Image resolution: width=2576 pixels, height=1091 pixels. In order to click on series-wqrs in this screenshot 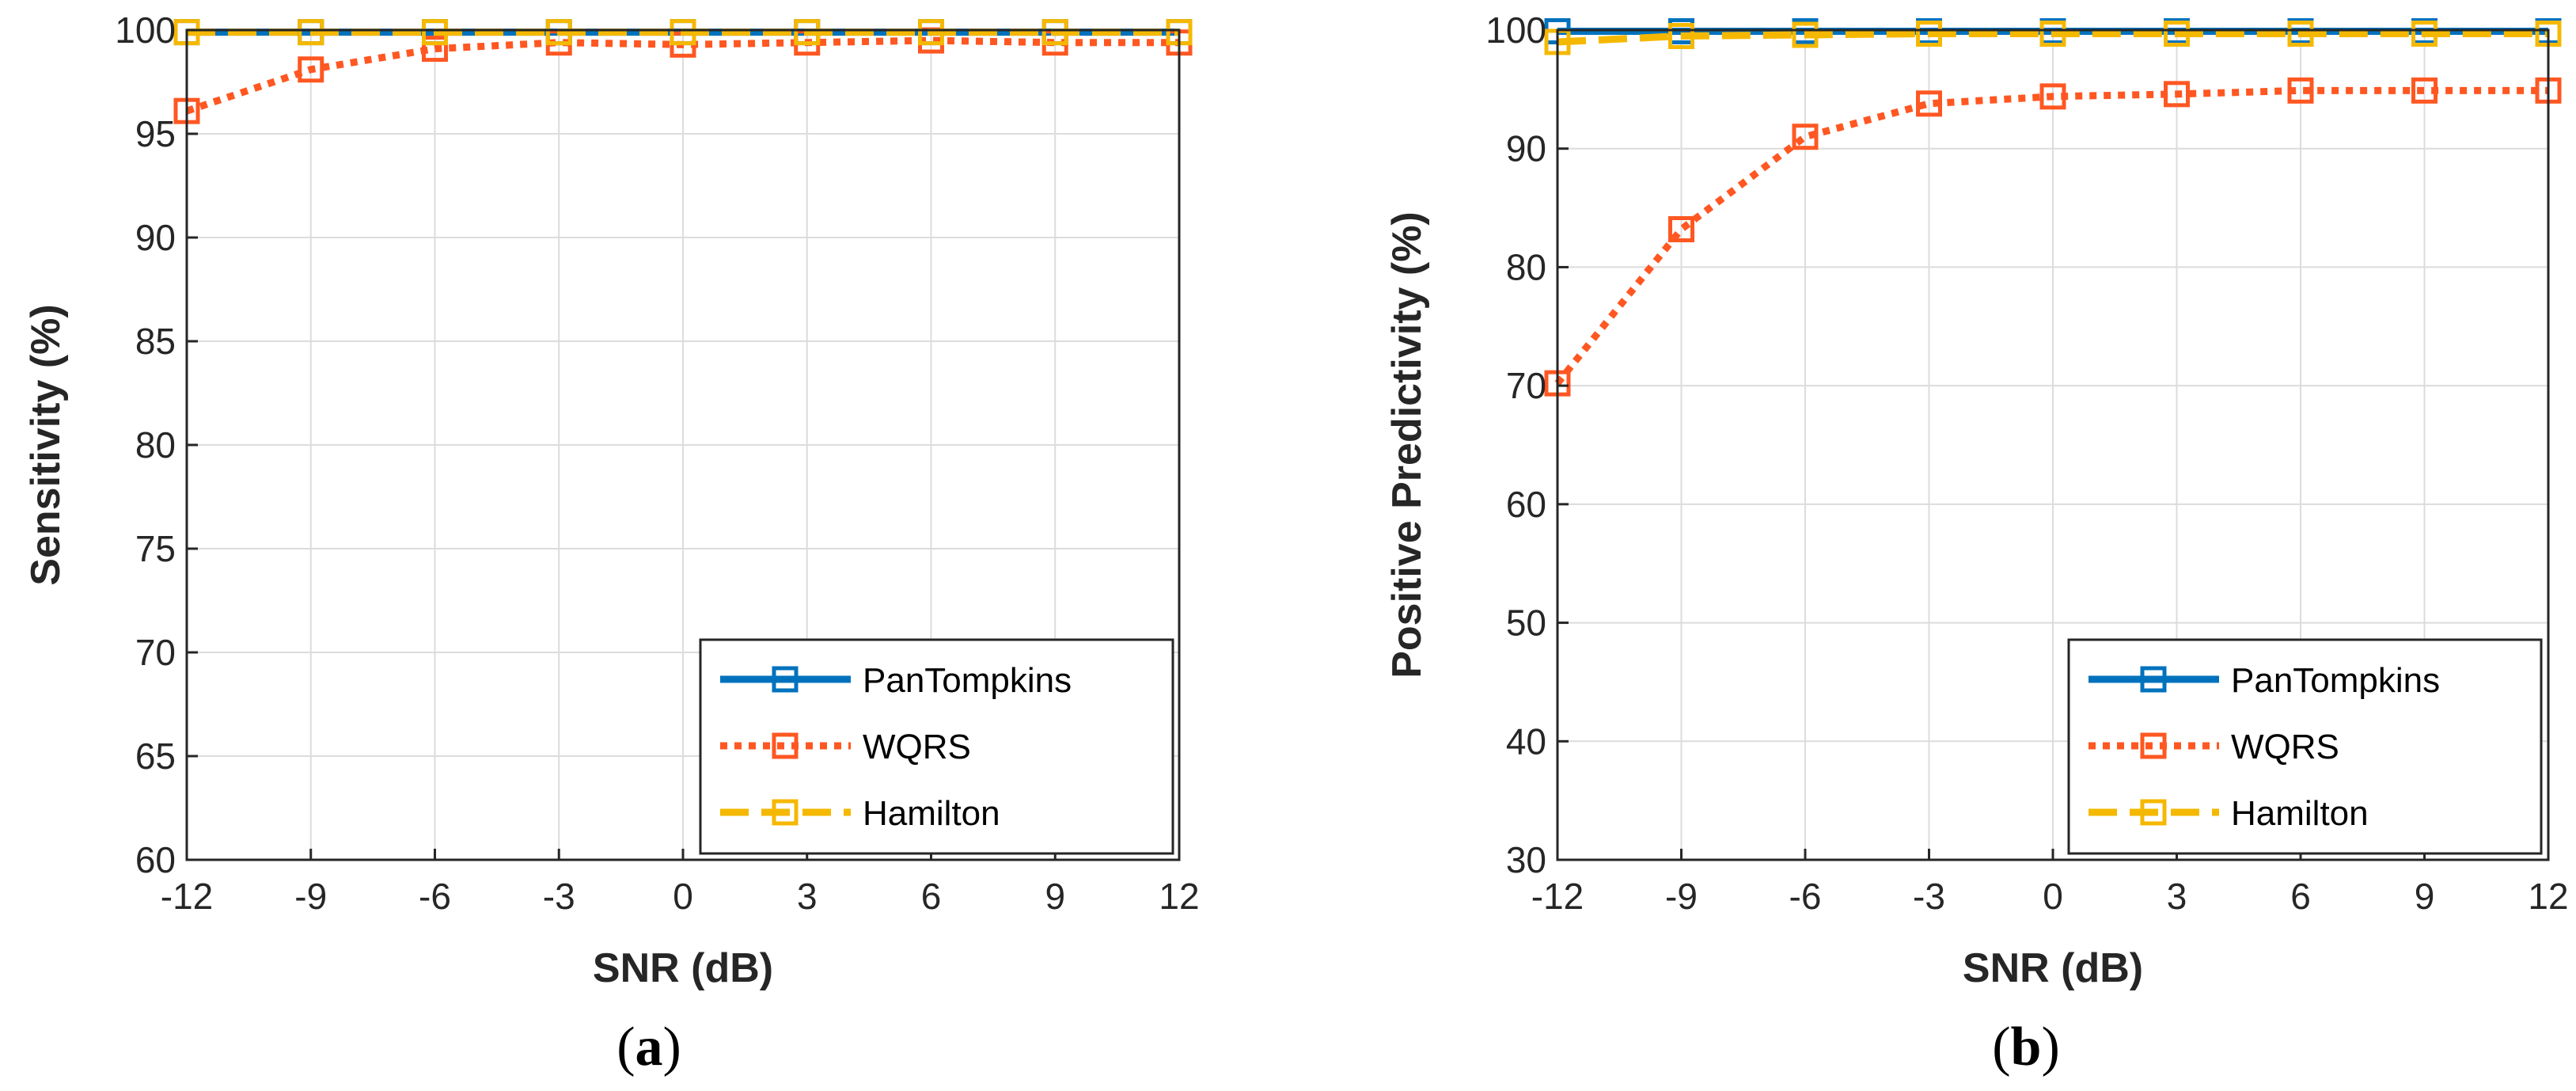, I will do `click(2053, 237)`.